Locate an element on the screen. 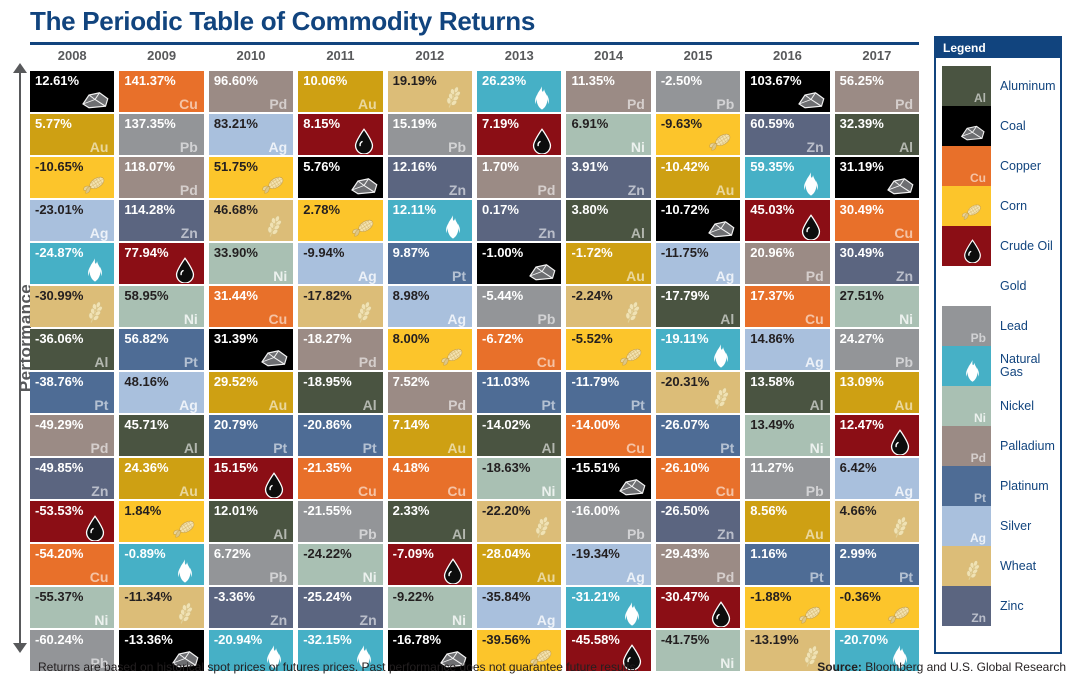 Image resolution: width=1070 pixels, height=688 pixels. commodity-cell: 8.98% Ag is located at coordinates (430, 306).